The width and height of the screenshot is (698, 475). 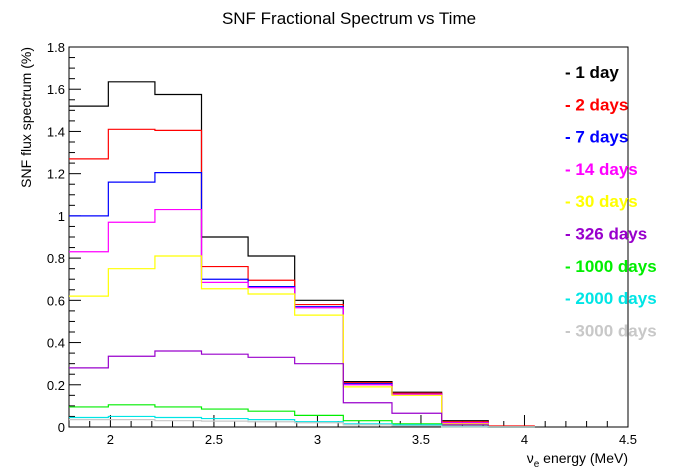 I want to click on x-axis: 2 2.5 3 3.5 4 4.5, so click(x=352, y=431).